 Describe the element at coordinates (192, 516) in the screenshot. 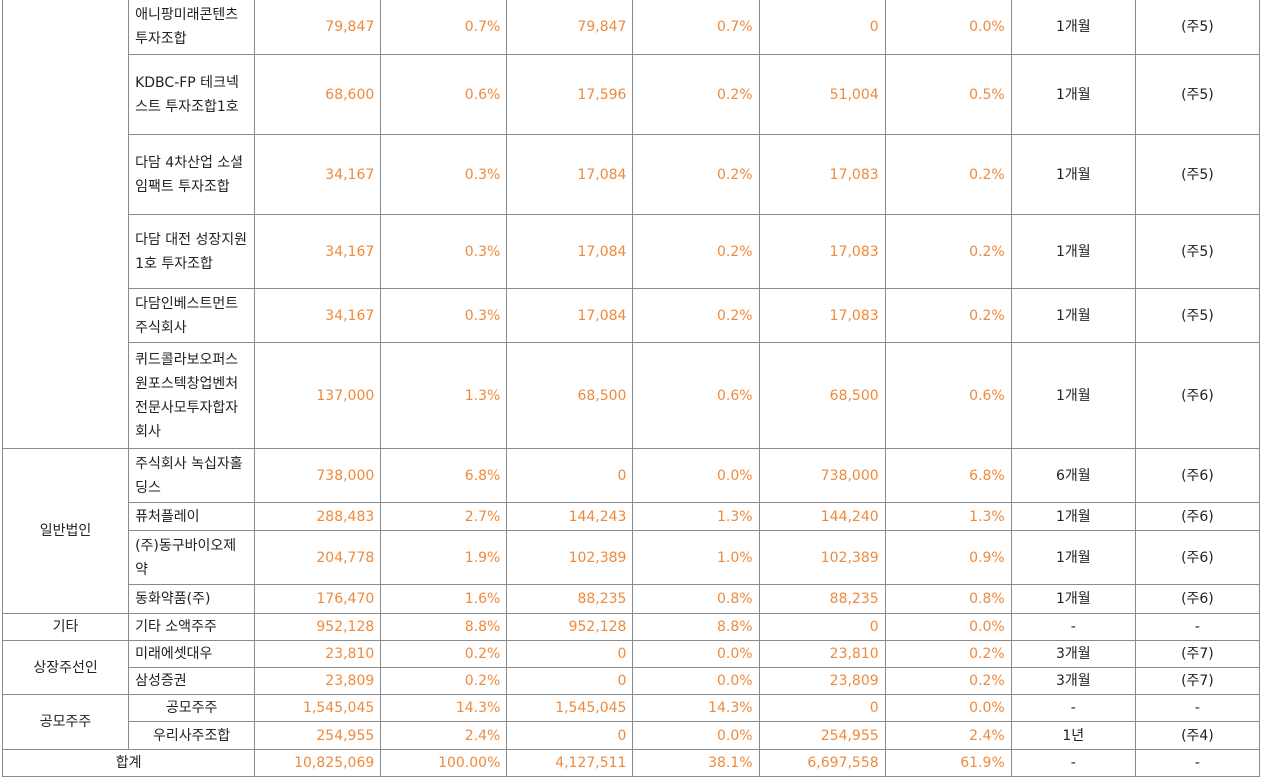

I see `shareholder-name: 퓨처플레이` at that location.